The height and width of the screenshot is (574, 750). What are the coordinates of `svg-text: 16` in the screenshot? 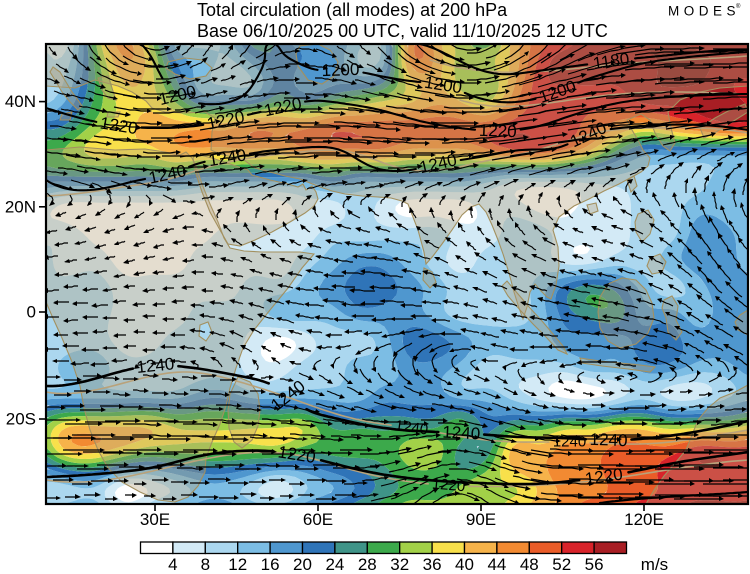 It's located at (270, 564).